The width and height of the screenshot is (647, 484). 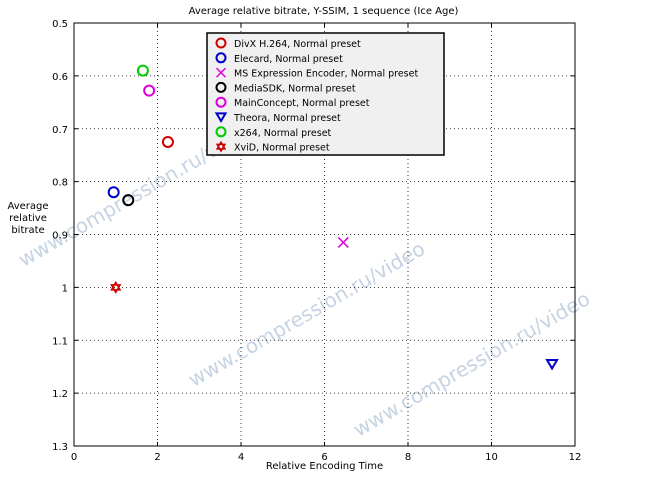 What do you see at coordinates (324, 457) in the screenshot?
I see `x-tick-label: 6` at bounding box center [324, 457].